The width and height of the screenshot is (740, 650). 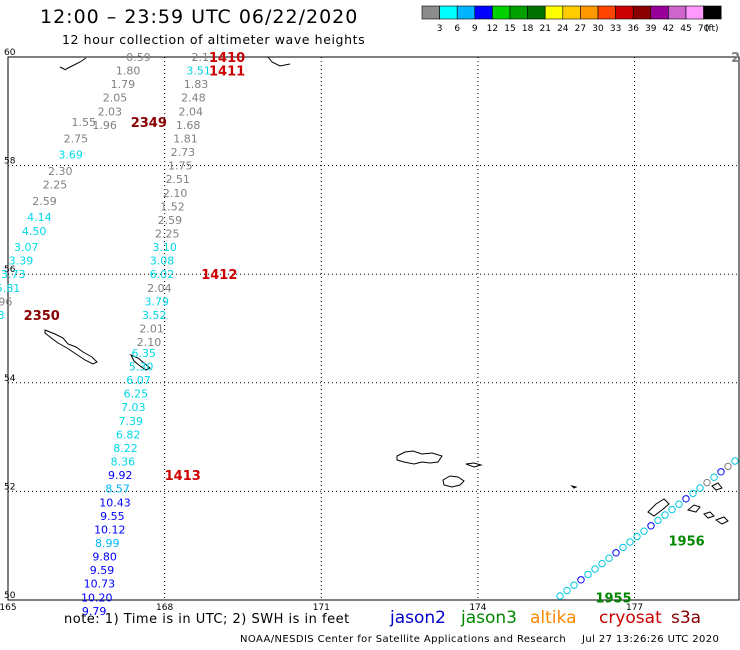 What do you see at coordinates (193, 98) in the screenshot?
I see `swh-value: 2.48` at bounding box center [193, 98].